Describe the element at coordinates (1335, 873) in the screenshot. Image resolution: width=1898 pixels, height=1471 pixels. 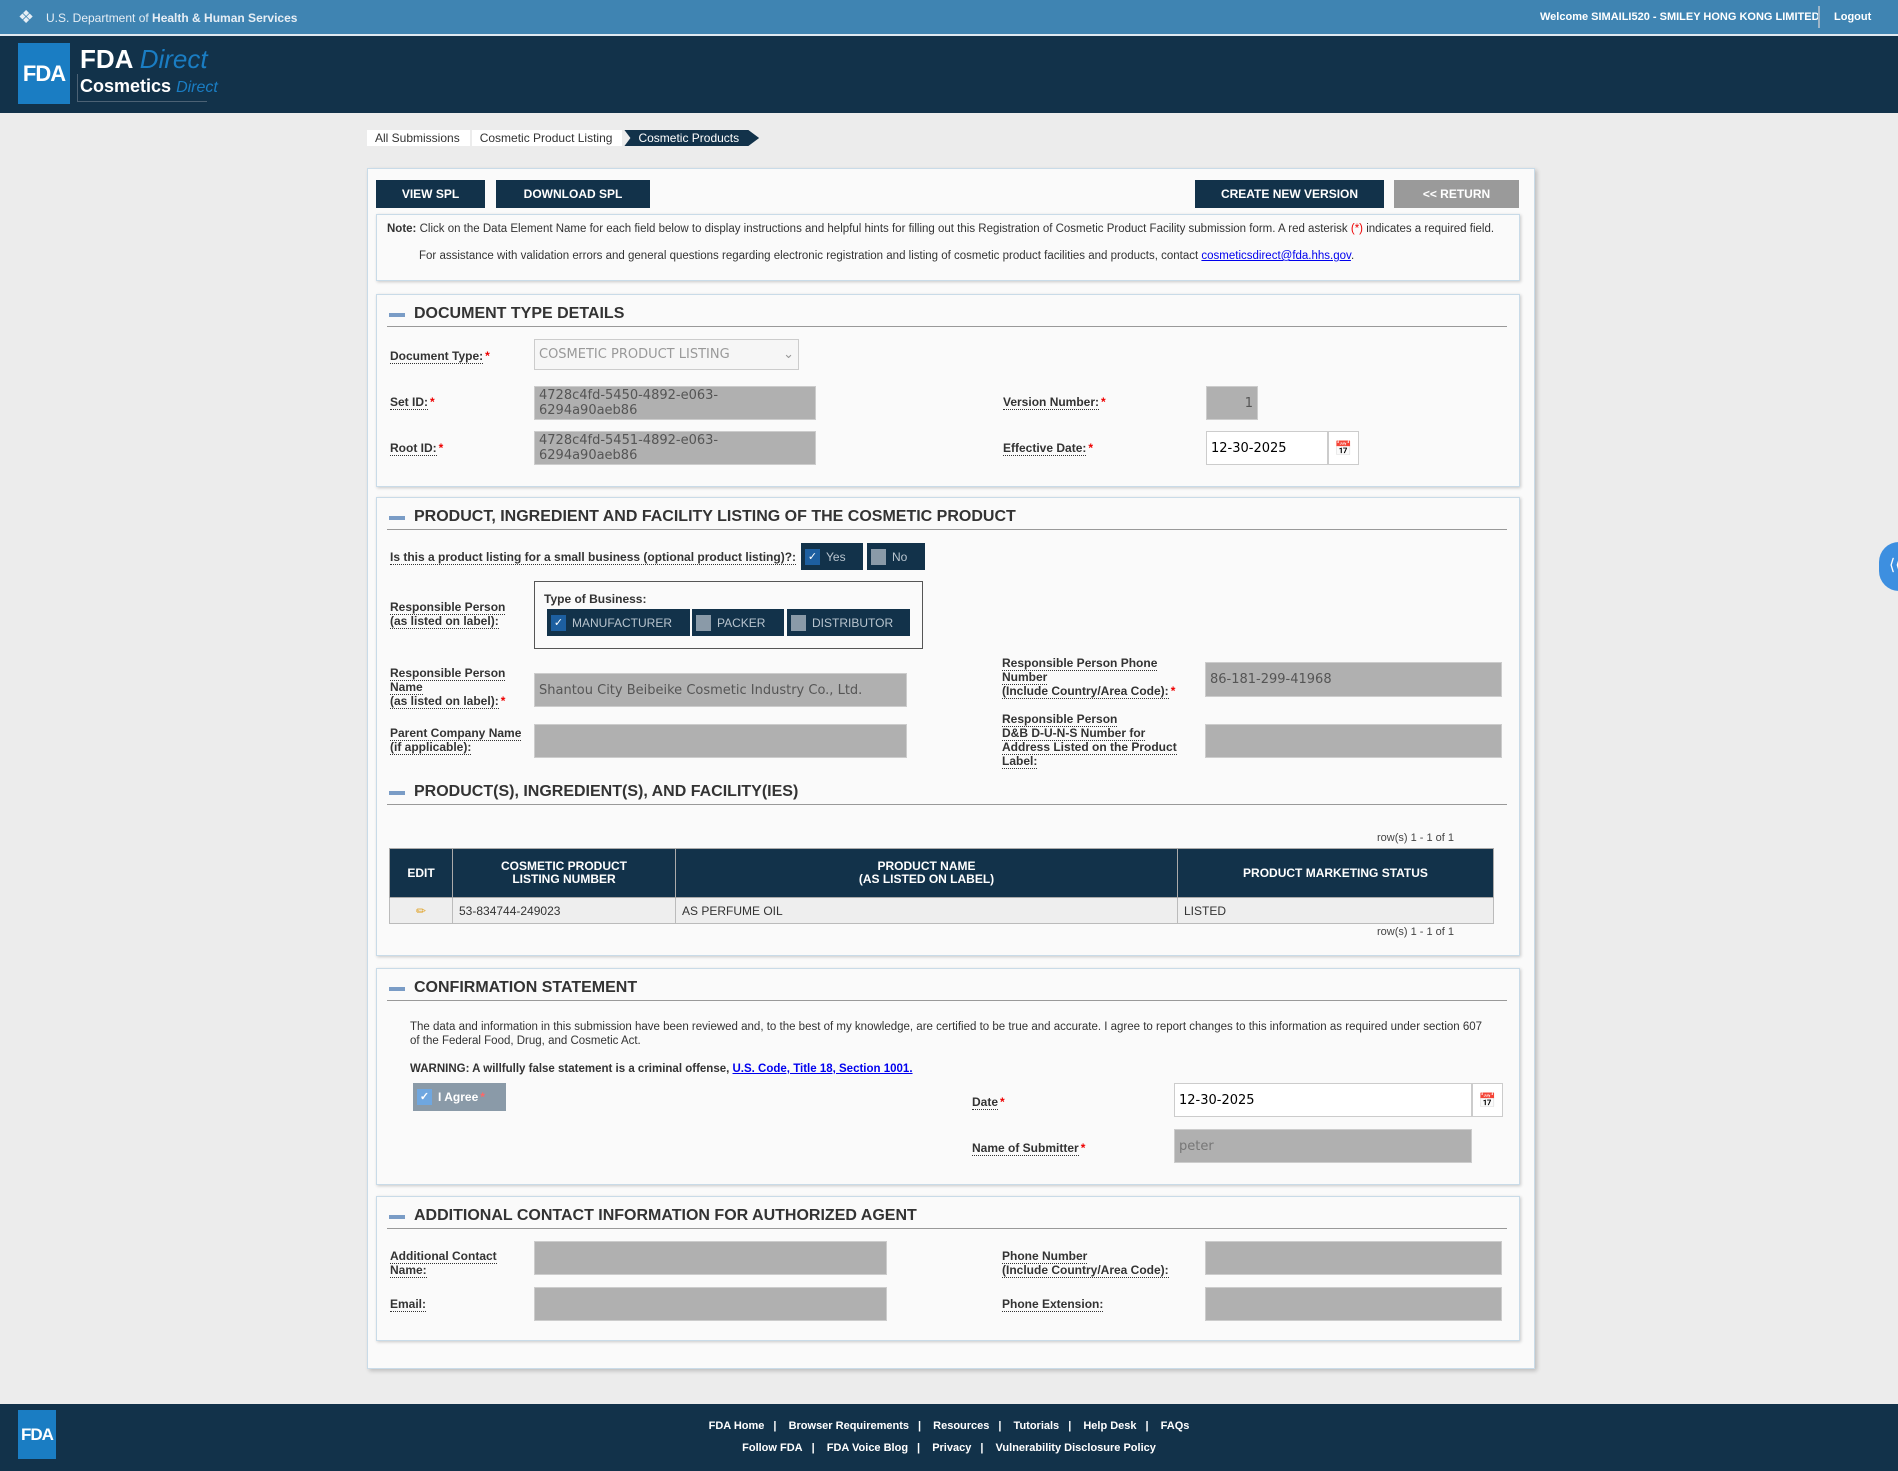
I see `col-marketing-status: PRODUCT MARKETING STATUS` at that location.